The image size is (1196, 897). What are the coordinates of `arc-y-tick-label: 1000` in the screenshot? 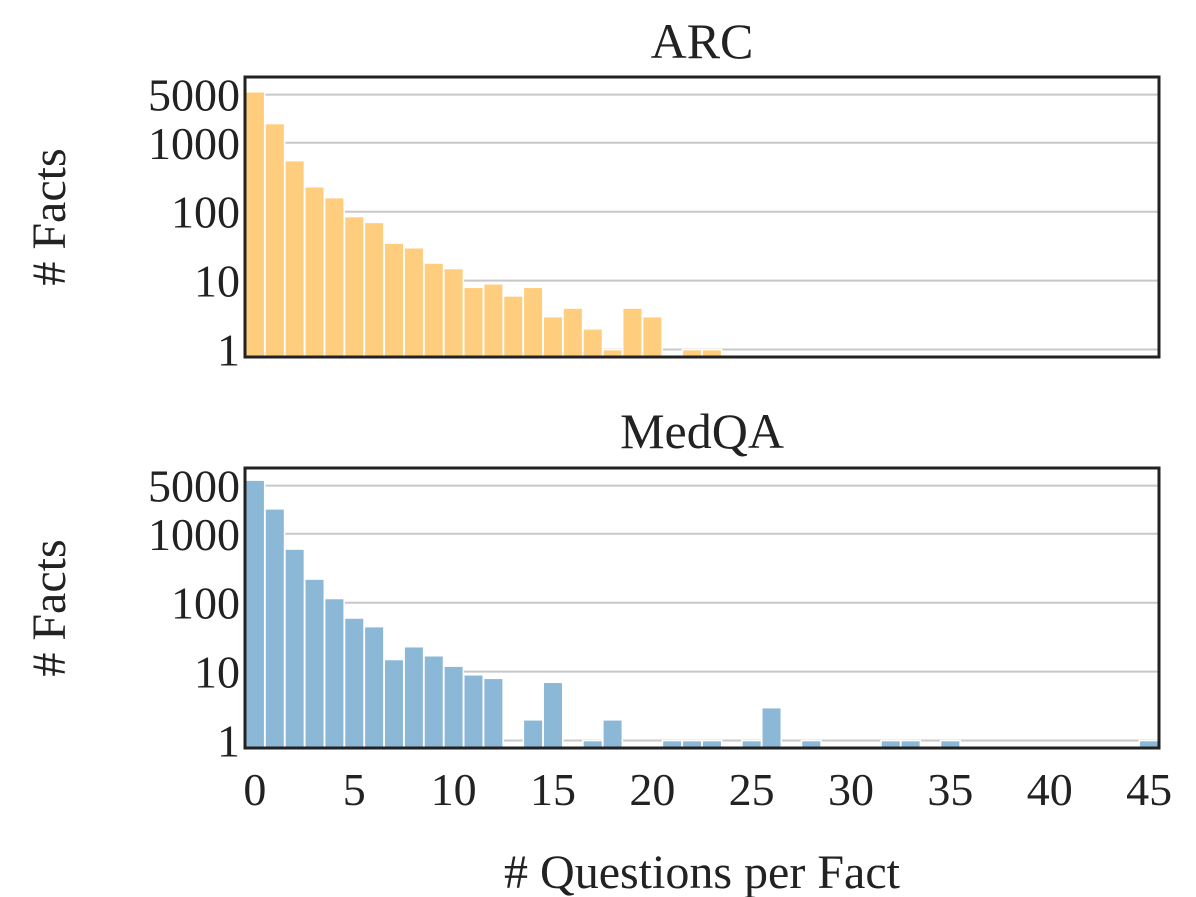 It's located at (194, 143).